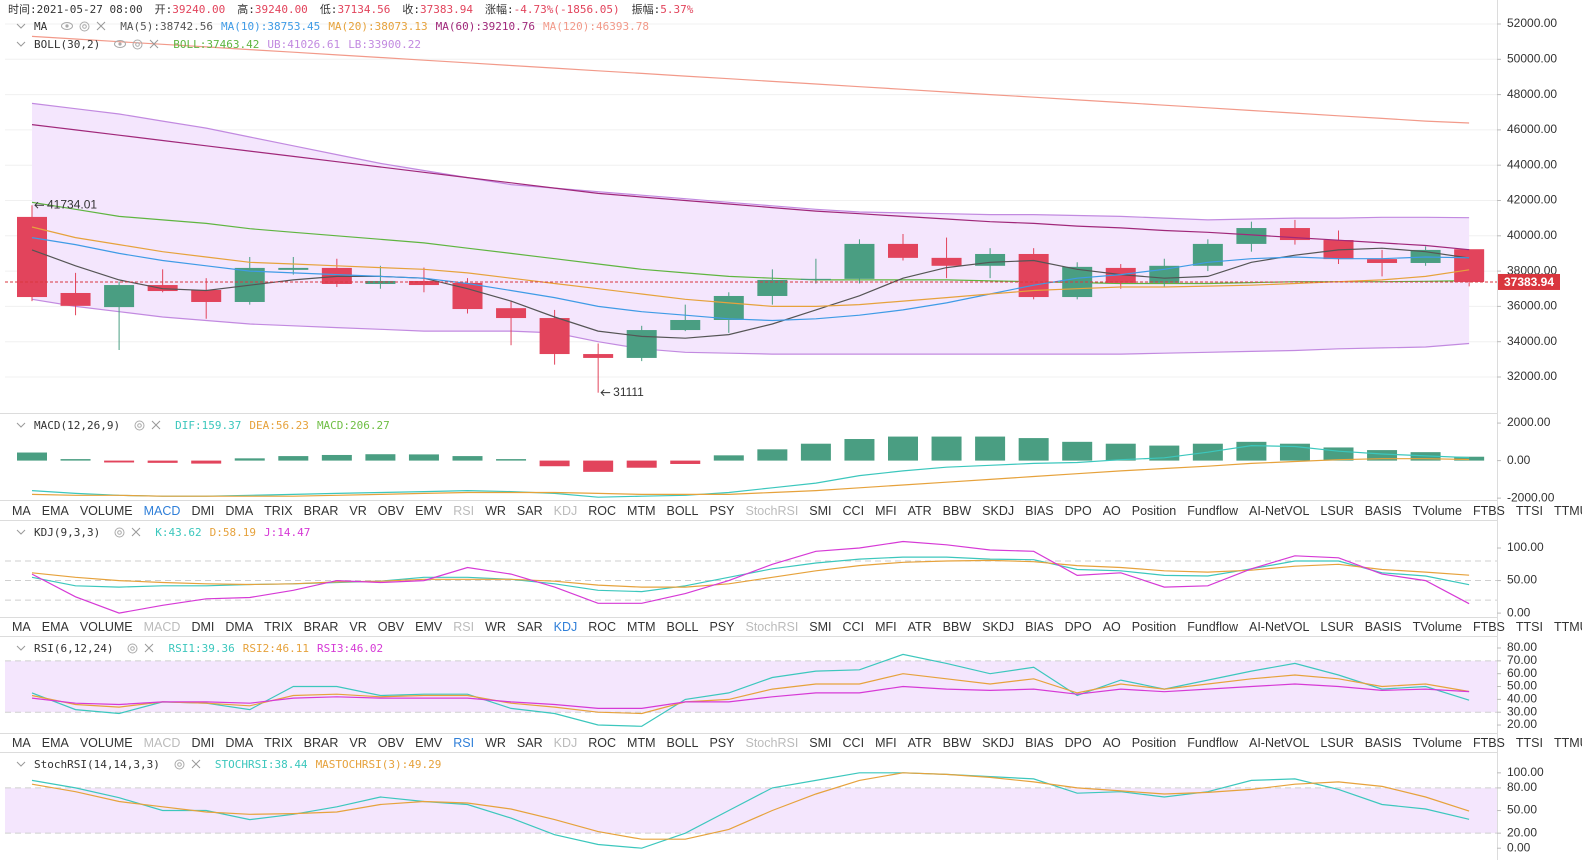 This screenshot has width=1582, height=860. I want to click on indicator-tab: LSUR, so click(1337, 511).